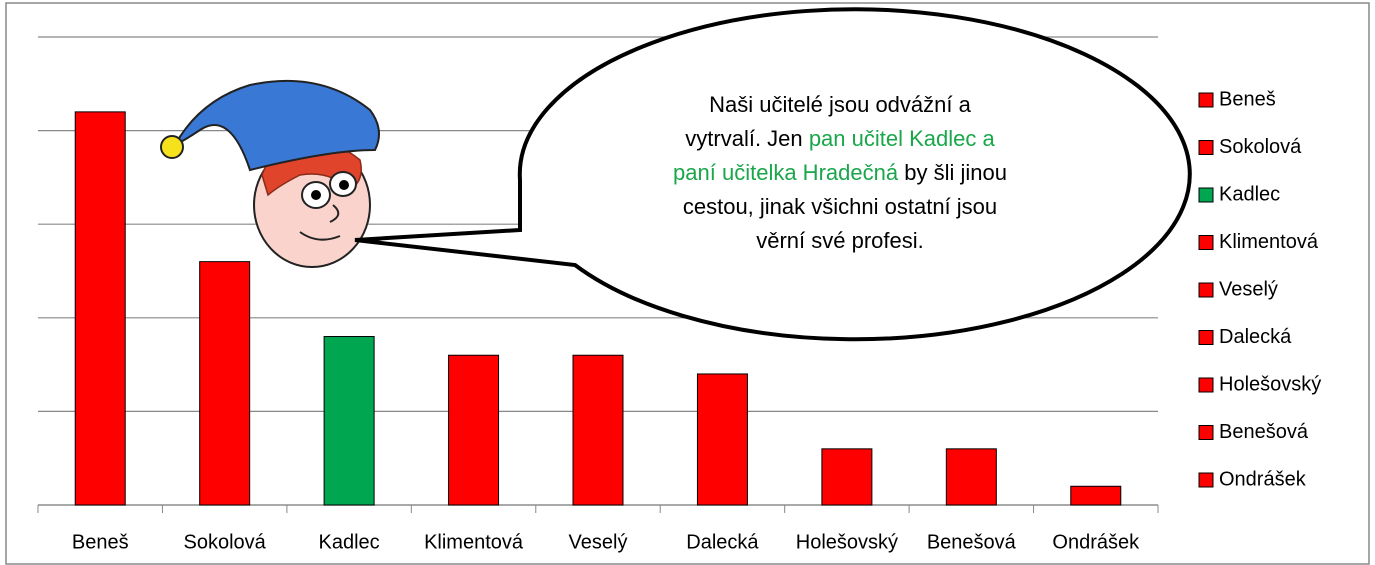 Image resolution: width=1375 pixels, height=565 pixels. Describe the element at coordinates (1260, 147) in the screenshot. I see `legend-label: Sokolová` at that location.